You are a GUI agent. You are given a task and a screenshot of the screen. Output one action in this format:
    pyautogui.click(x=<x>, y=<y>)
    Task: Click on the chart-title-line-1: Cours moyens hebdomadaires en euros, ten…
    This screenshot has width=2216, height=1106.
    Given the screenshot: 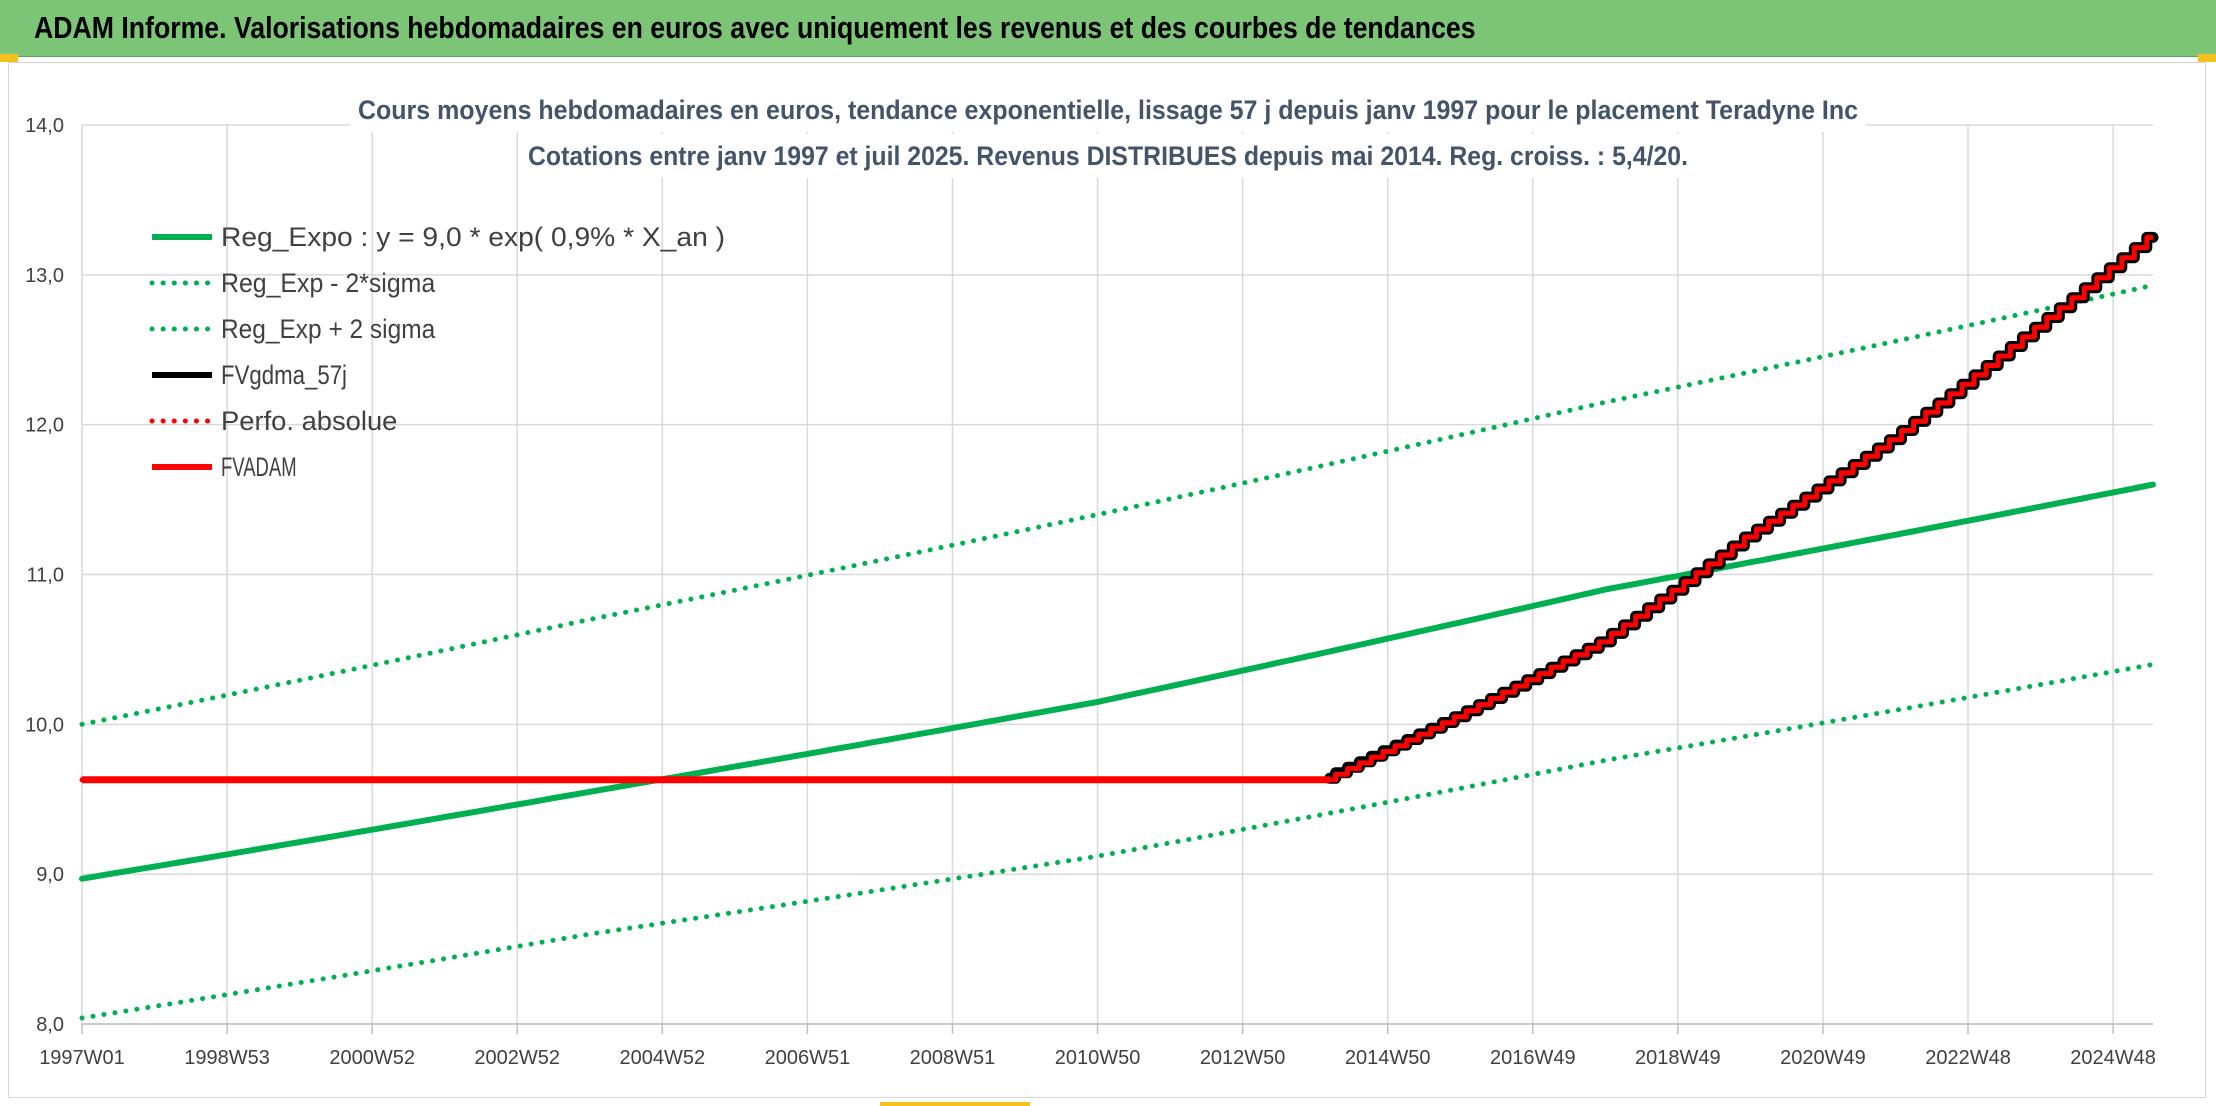 What is the action you would take?
    pyautogui.click(x=1108, y=110)
    